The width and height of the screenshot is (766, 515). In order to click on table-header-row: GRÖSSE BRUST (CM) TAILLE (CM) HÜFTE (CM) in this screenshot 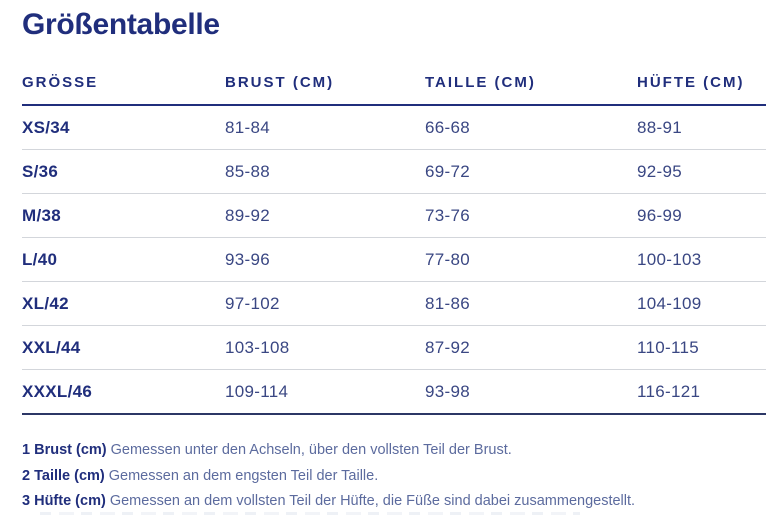, I will do `click(394, 90)`.